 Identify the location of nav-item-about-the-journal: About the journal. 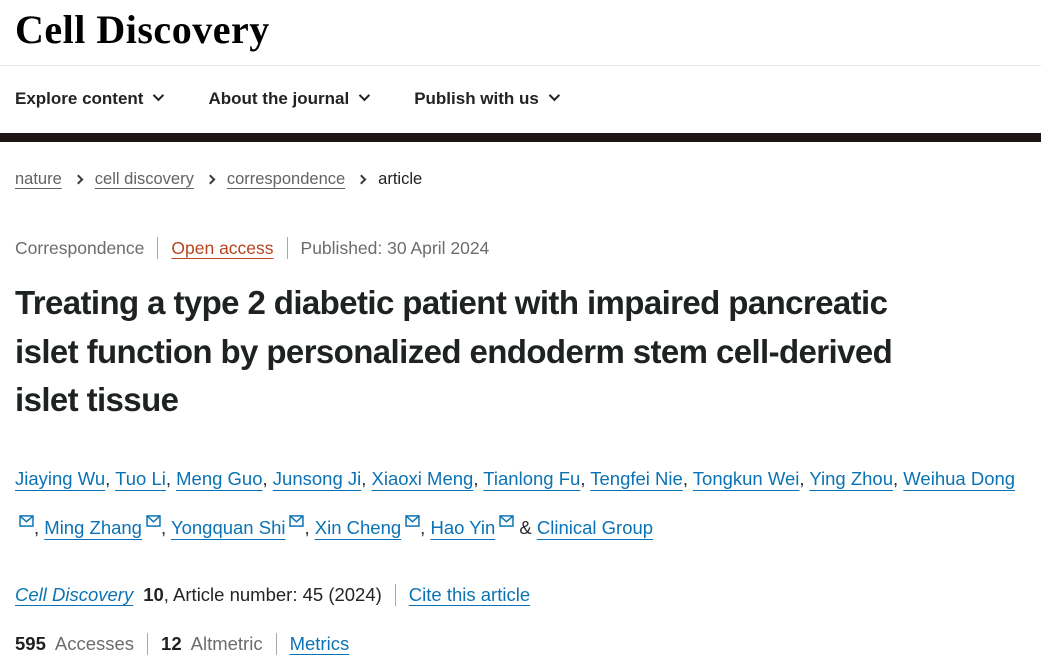
(289, 99).